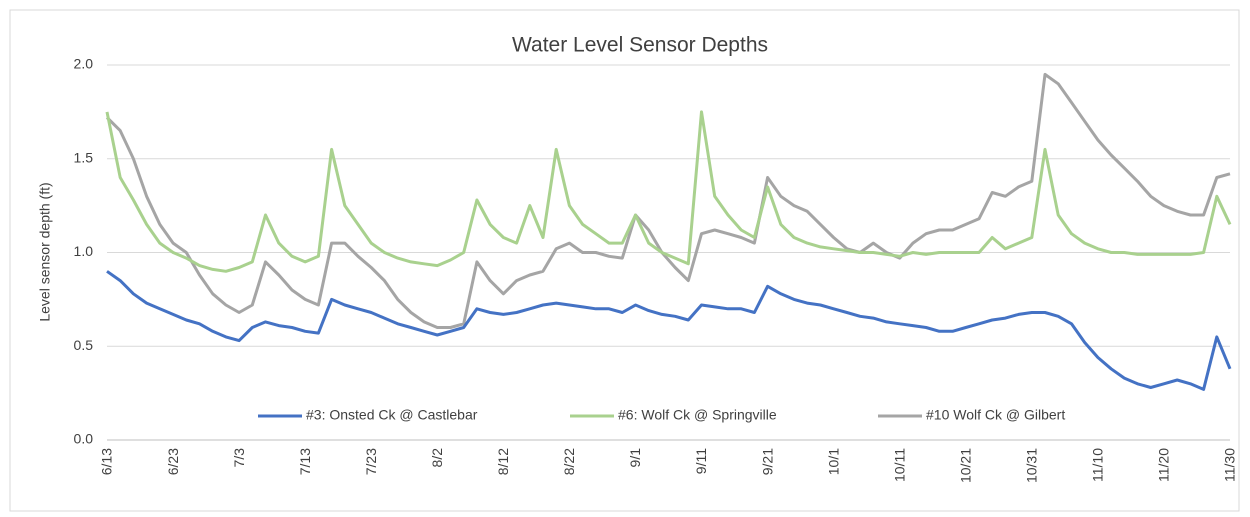 This screenshot has height=517, width=1250. Describe the element at coordinates (305, 461) in the screenshot. I see `x-tick-label: 7/13` at that location.